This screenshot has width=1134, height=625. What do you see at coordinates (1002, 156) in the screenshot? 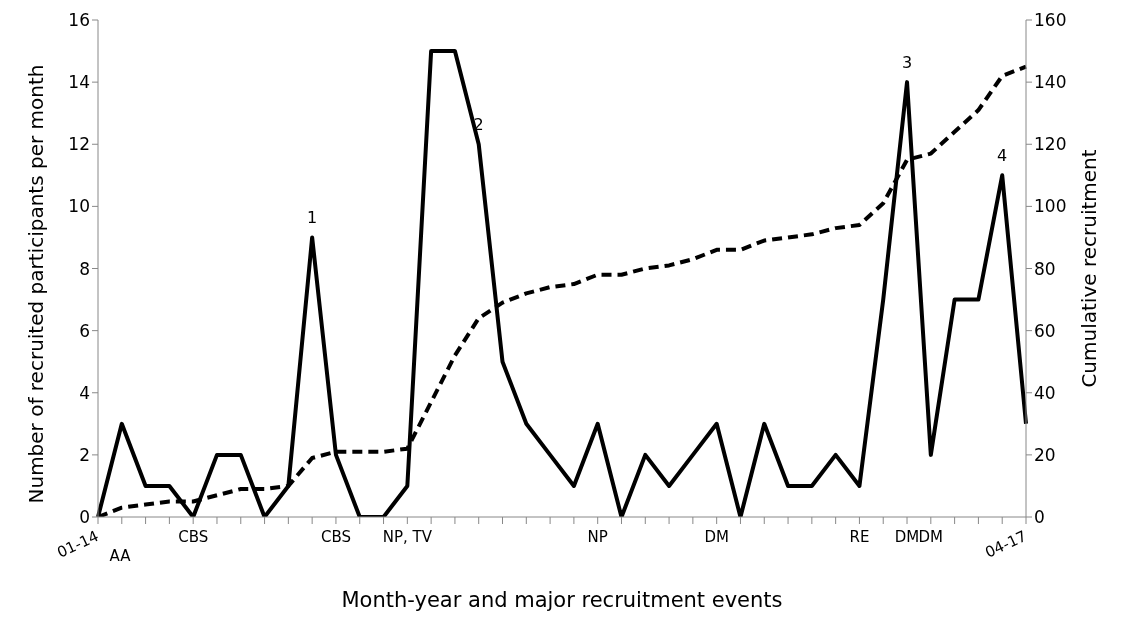
I see `annotation: 4` at bounding box center [1002, 156].